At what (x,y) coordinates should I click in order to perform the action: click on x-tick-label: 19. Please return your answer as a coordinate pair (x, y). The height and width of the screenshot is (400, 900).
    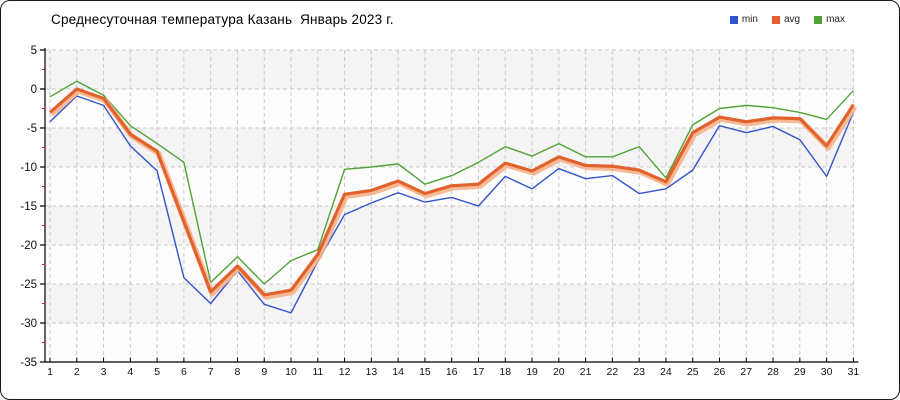
    Looking at the image, I should click on (532, 372).